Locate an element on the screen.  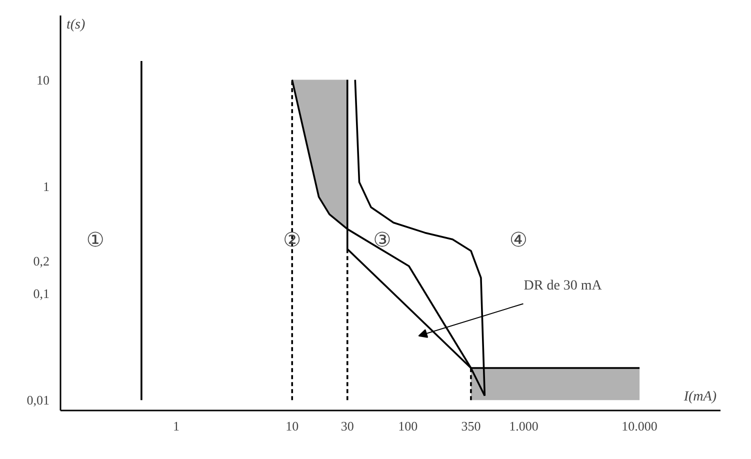
y-tick-label: 1 is located at coordinates (46, 186).